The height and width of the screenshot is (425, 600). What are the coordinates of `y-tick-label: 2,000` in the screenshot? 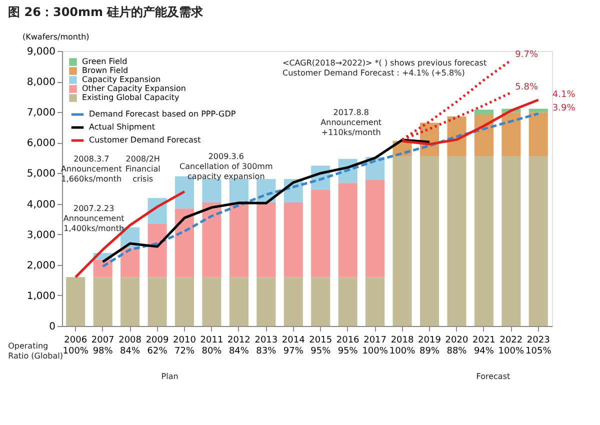 It's located at (41, 266).